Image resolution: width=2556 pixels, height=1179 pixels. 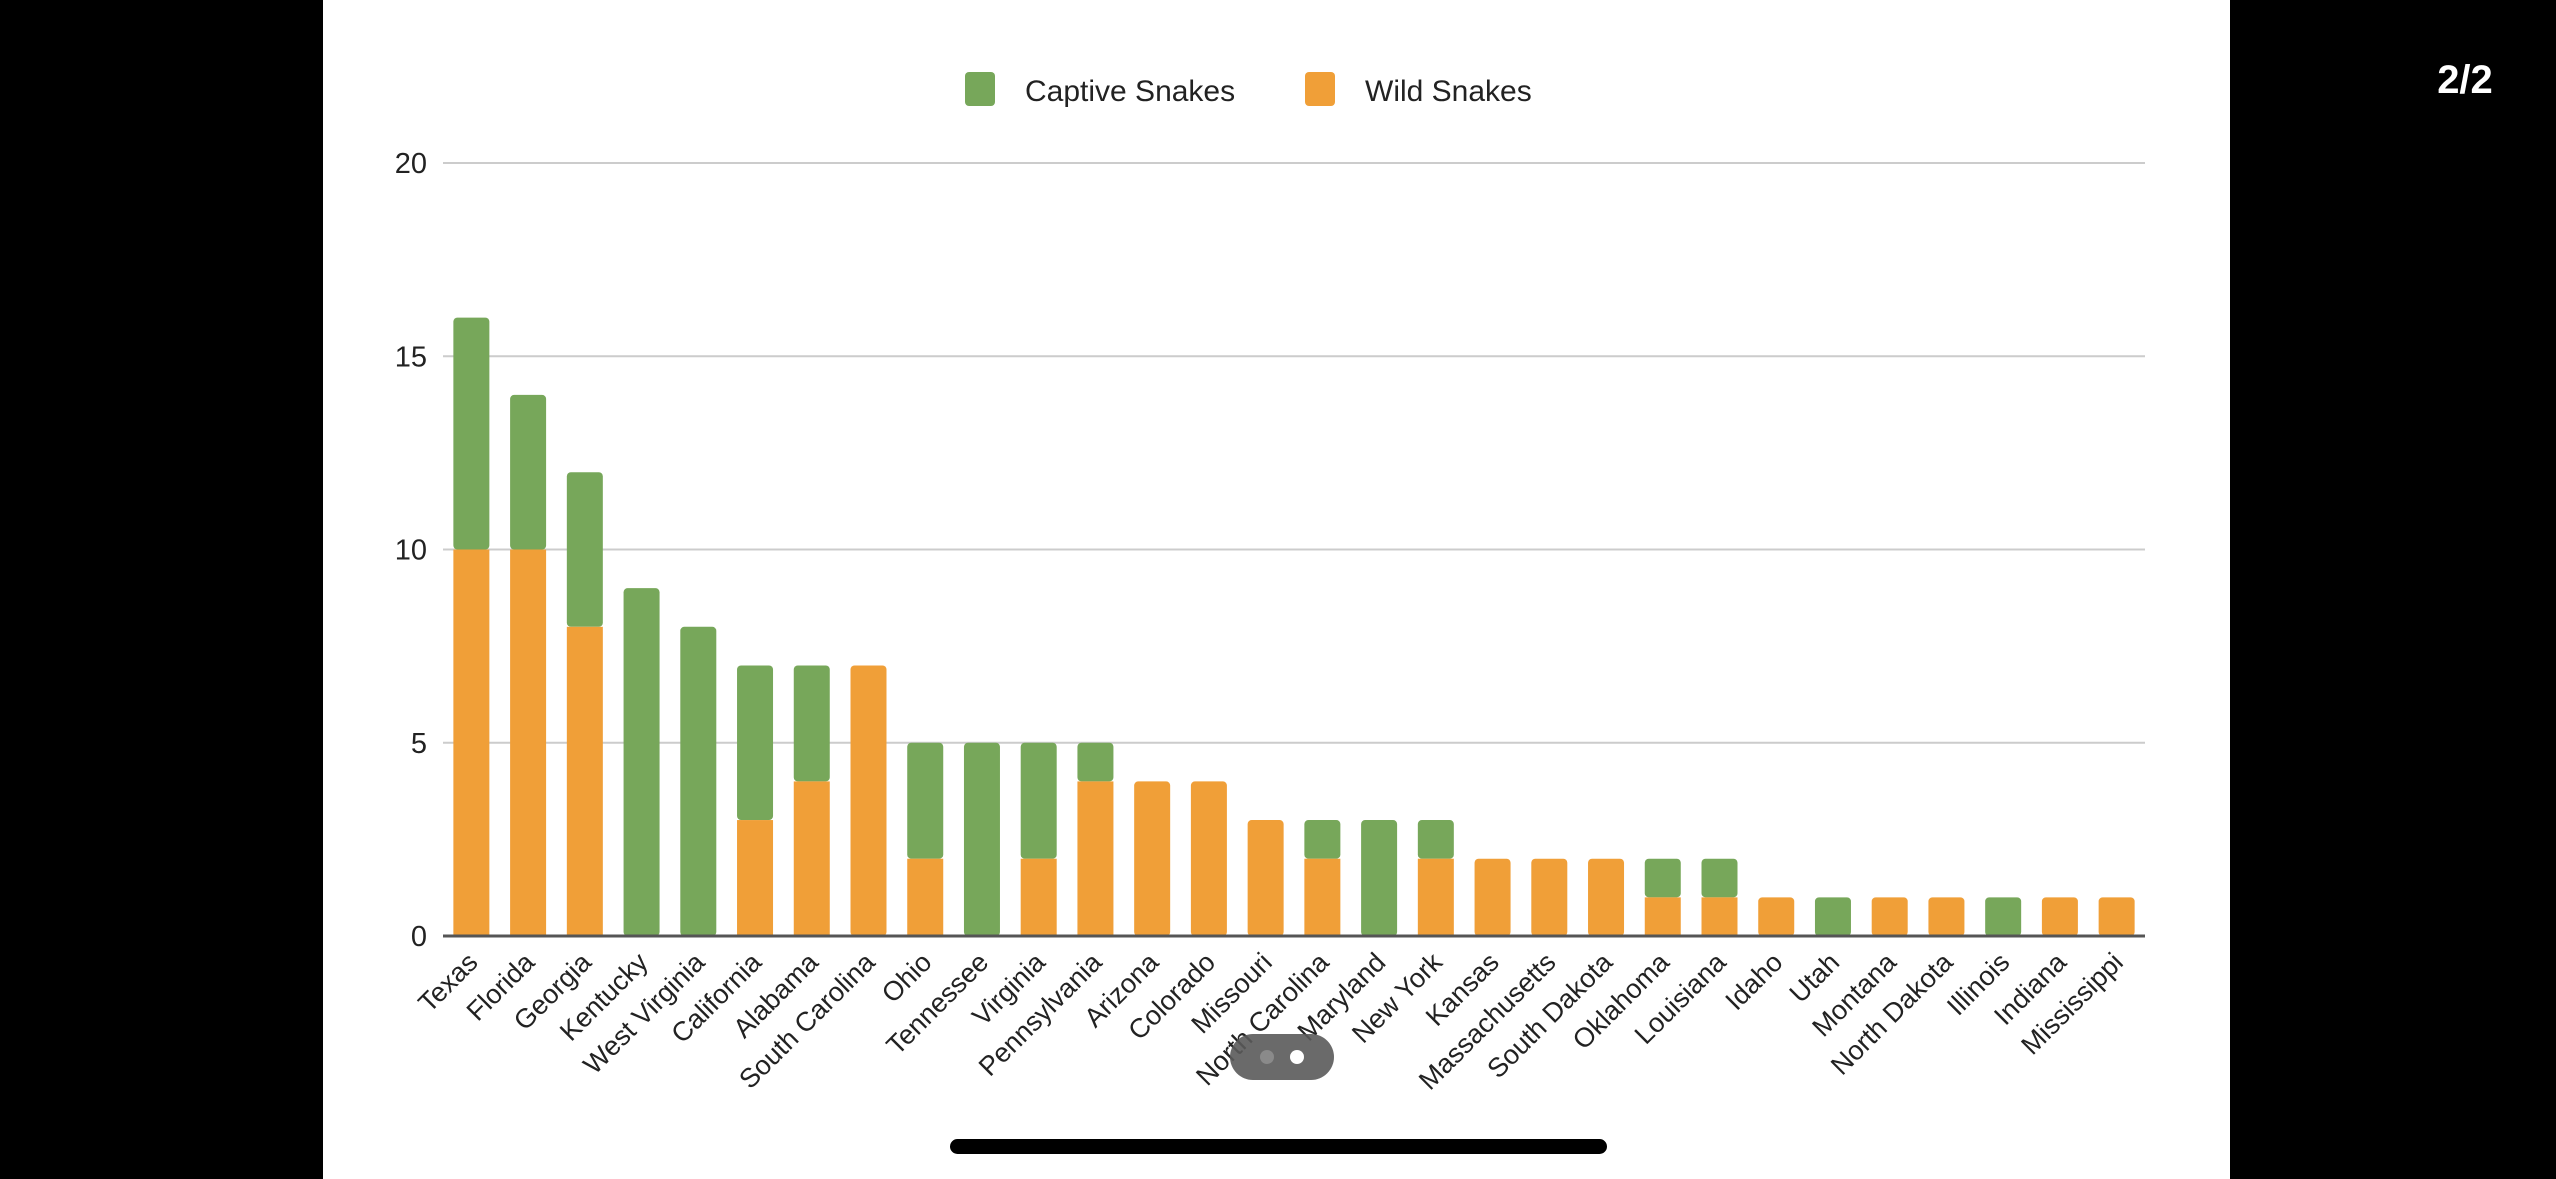 I want to click on bar-captive-california, so click(x=755, y=743).